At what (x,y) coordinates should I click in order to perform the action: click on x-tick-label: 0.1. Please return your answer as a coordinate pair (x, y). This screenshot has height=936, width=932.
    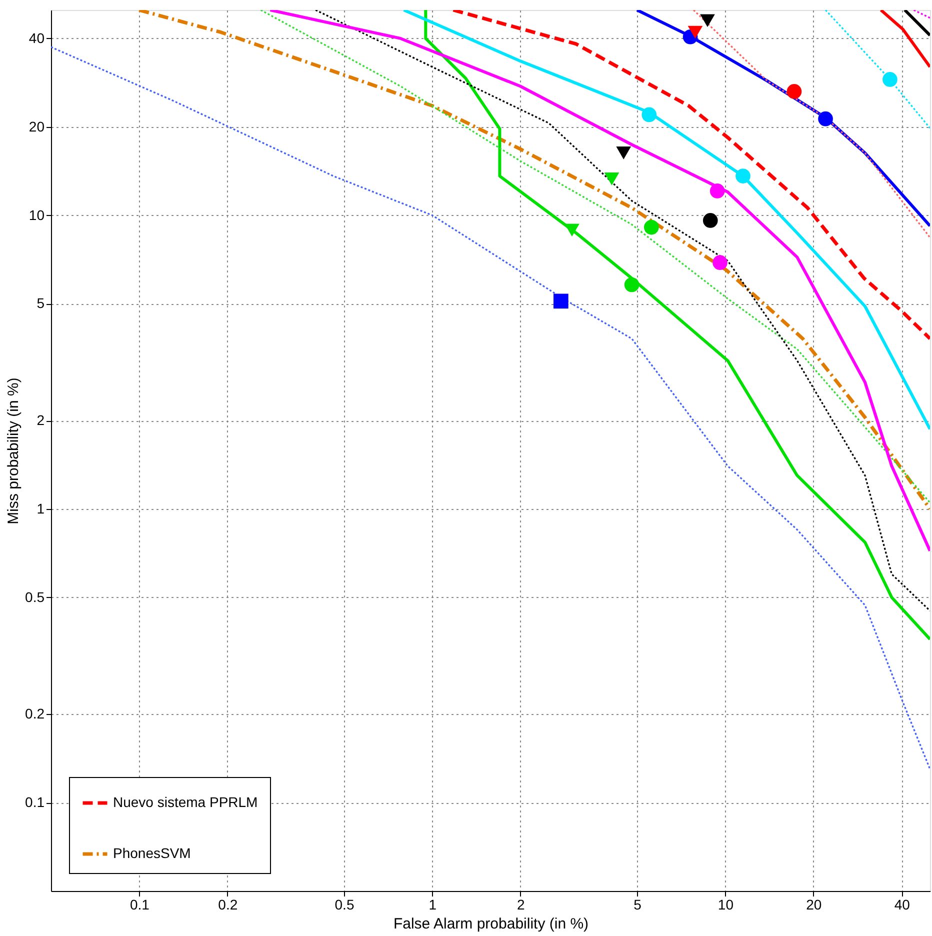
    Looking at the image, I should click on (140, 904).